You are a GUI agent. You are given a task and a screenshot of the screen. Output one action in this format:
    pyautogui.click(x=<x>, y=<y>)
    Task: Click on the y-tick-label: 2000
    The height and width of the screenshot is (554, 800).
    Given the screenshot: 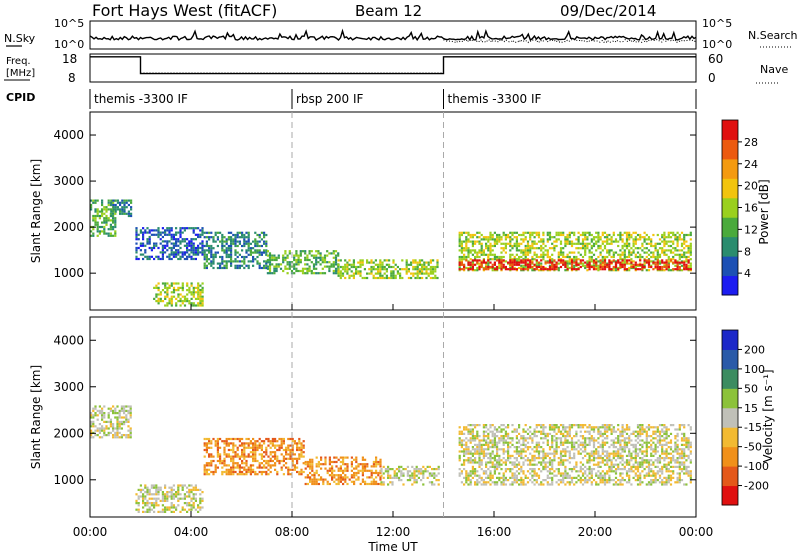 What is the action you would take?
    pyautogui.click(x=68, y=227)
    